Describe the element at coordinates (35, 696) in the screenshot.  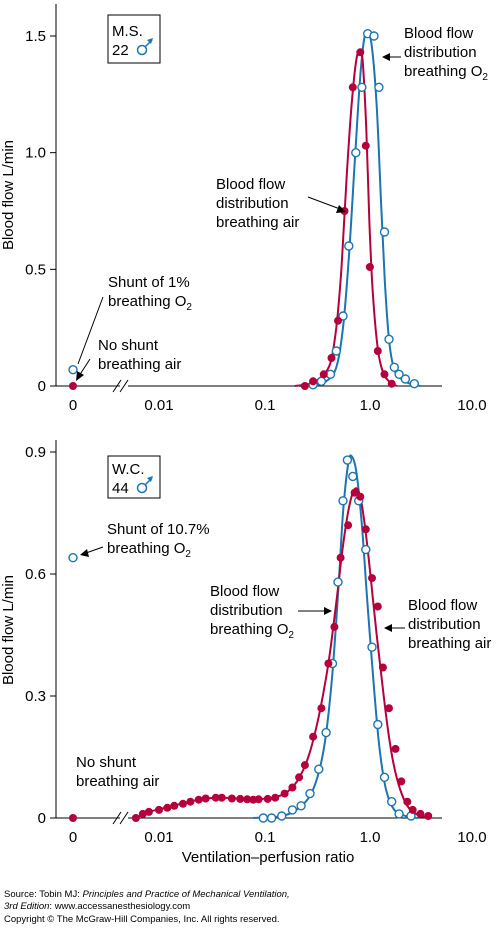
I see `y-tick-label: 0.3` at that location.